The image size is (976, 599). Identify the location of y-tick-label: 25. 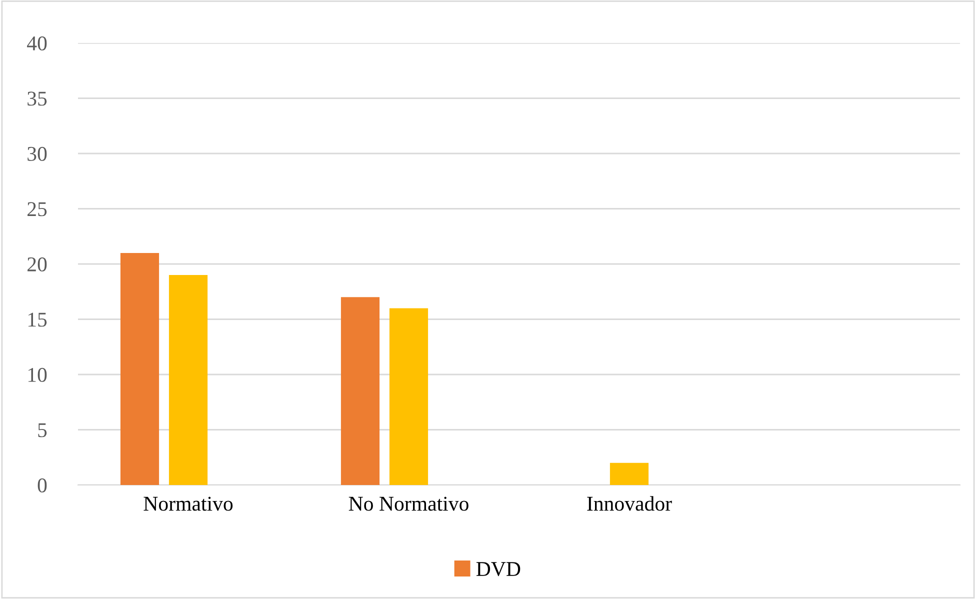
(37, 209).